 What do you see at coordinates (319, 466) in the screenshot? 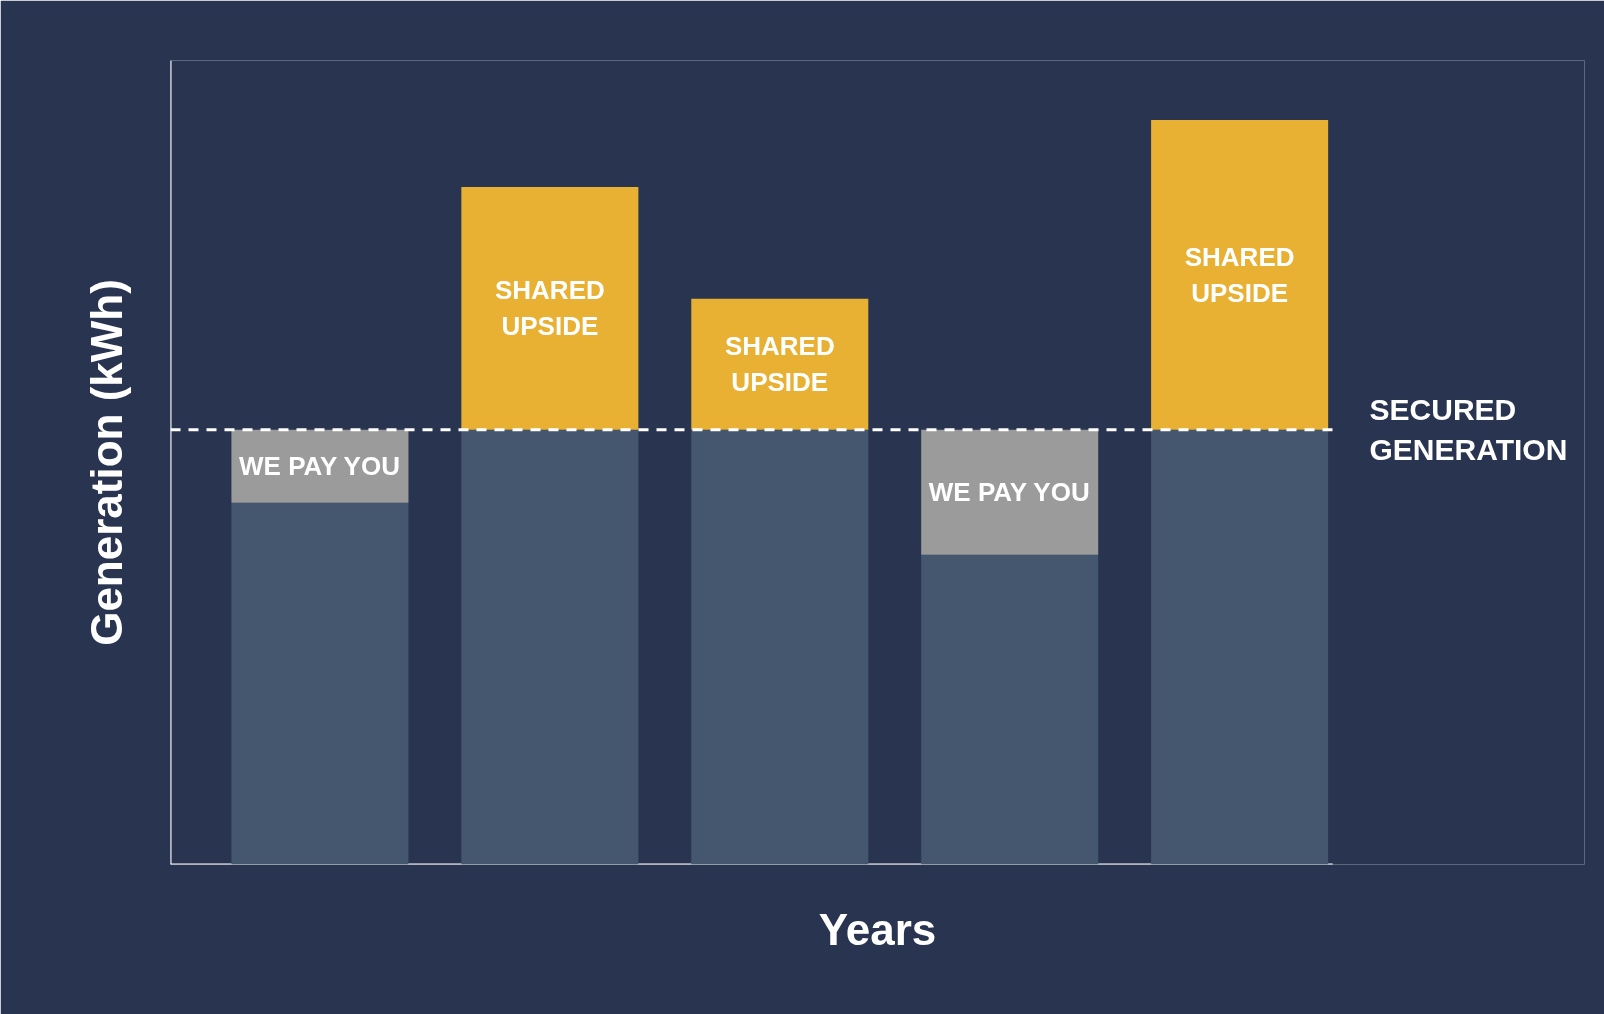
I see `series-label: WE PAY YOU` at bounding box center [319, 466].